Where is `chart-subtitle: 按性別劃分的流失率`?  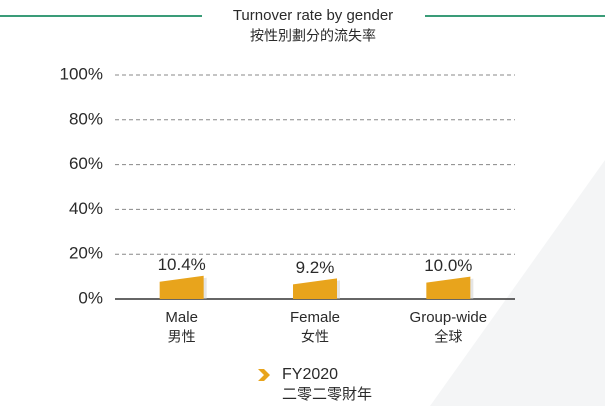 chart-subtitle: 按性別劃分的流失率 is located at coordinates (313, 36).